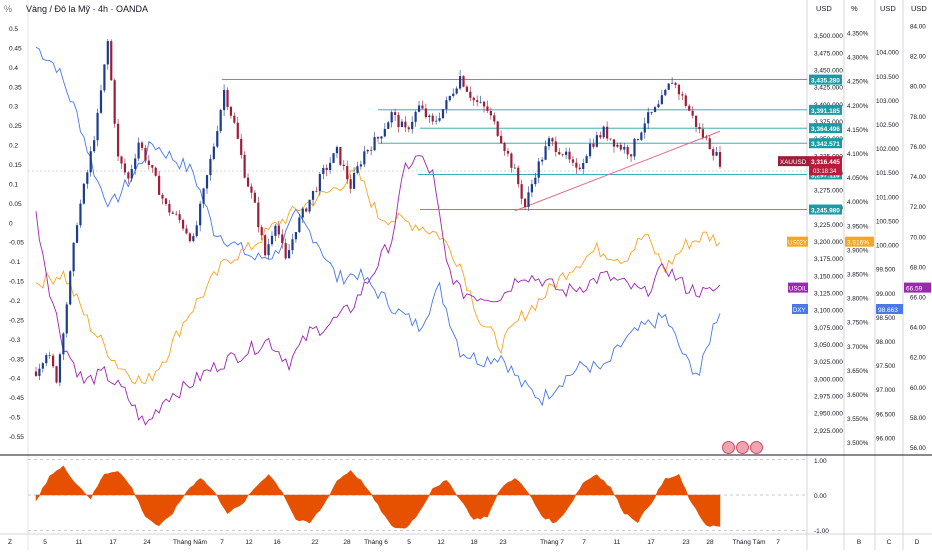  What do you see at coordinates (887, 53) in the screenshot?
I see `dxy-tick-label: 104.000` at bounding box center [887, 53].